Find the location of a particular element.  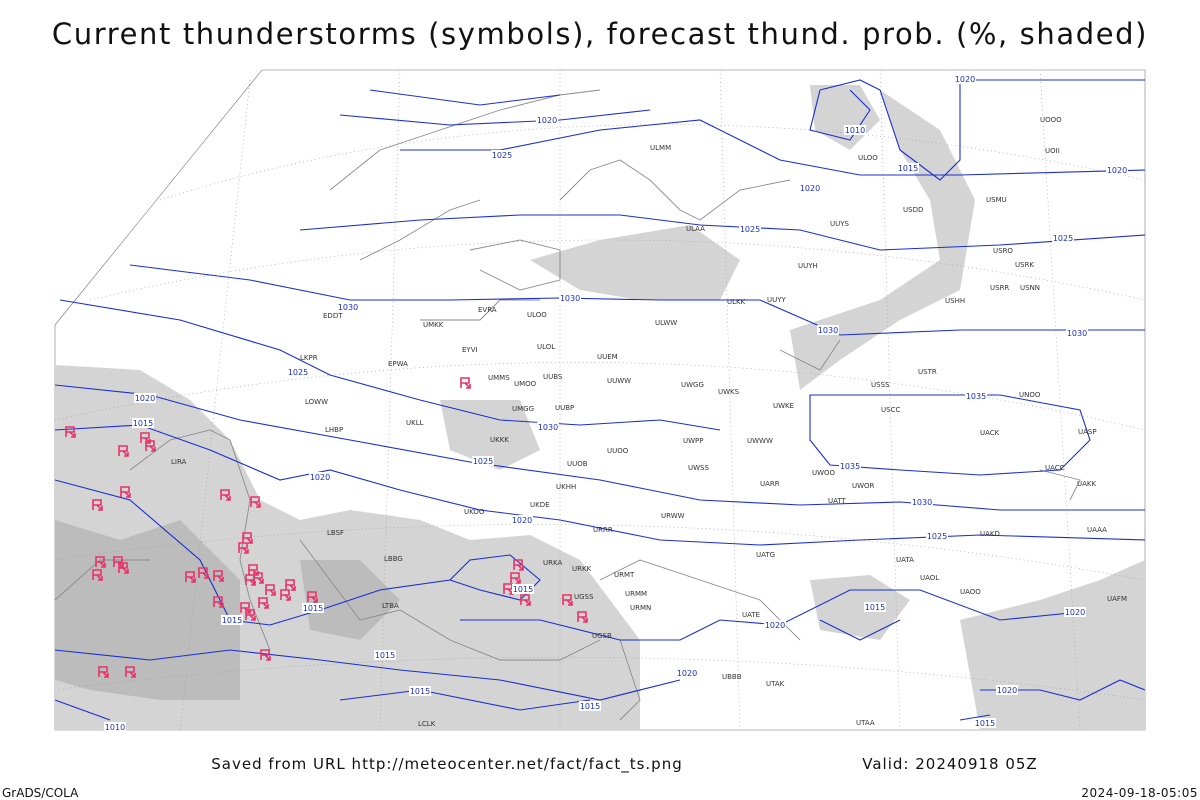

station-label: UUBP is located at coordinates (564, 408).